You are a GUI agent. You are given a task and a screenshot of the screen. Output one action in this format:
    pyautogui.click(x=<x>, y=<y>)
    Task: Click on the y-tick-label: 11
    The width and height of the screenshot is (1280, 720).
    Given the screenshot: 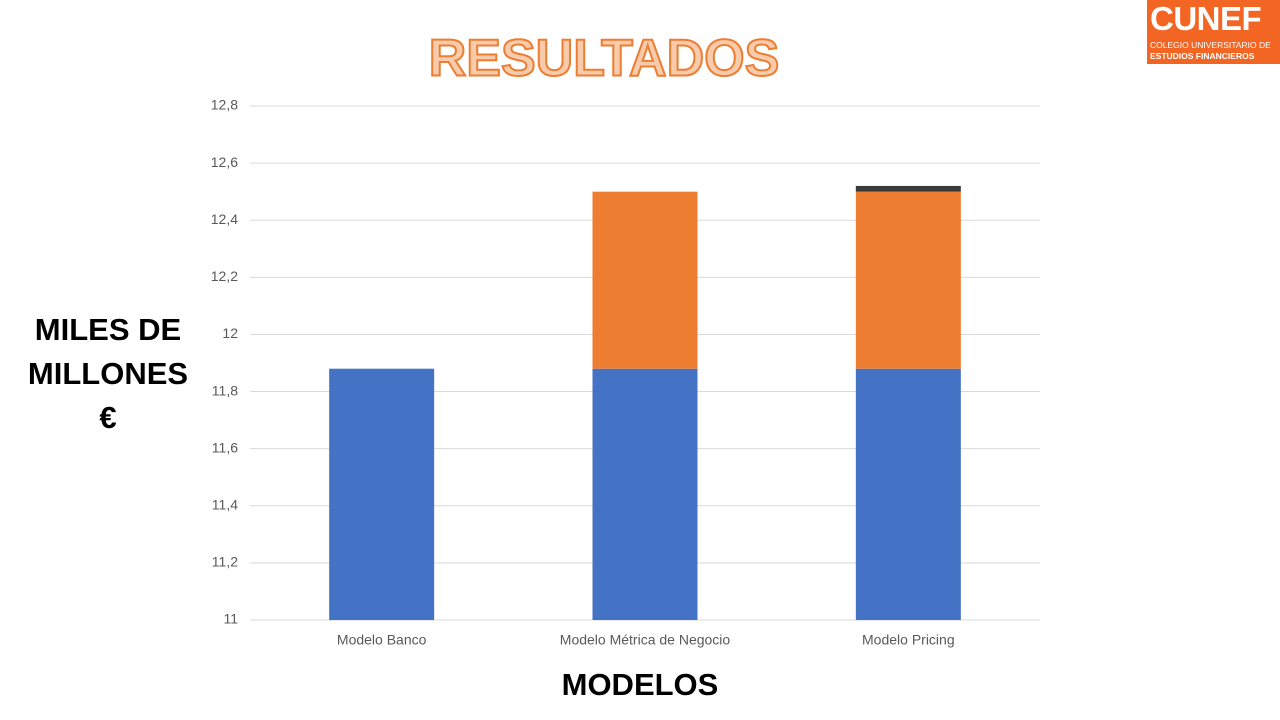 What is the action you would take?
    pyautogui.click(x=230, y=619)
    